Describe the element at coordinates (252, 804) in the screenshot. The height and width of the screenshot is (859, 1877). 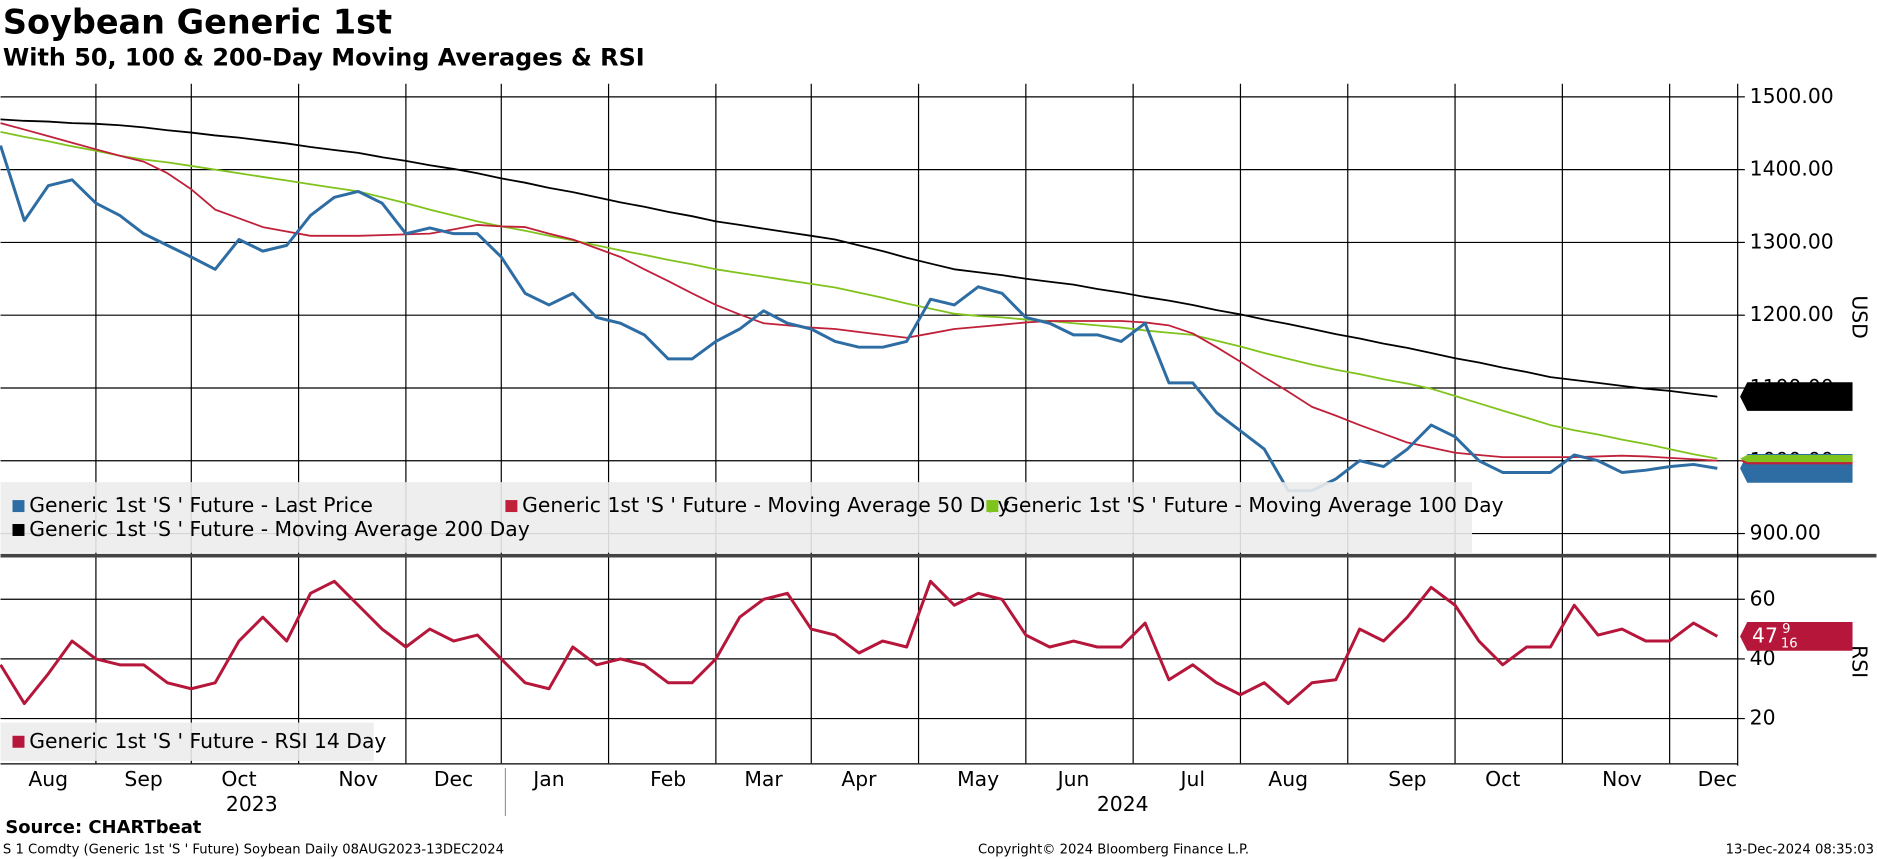
I see `x-year-label: 2023` at that location.